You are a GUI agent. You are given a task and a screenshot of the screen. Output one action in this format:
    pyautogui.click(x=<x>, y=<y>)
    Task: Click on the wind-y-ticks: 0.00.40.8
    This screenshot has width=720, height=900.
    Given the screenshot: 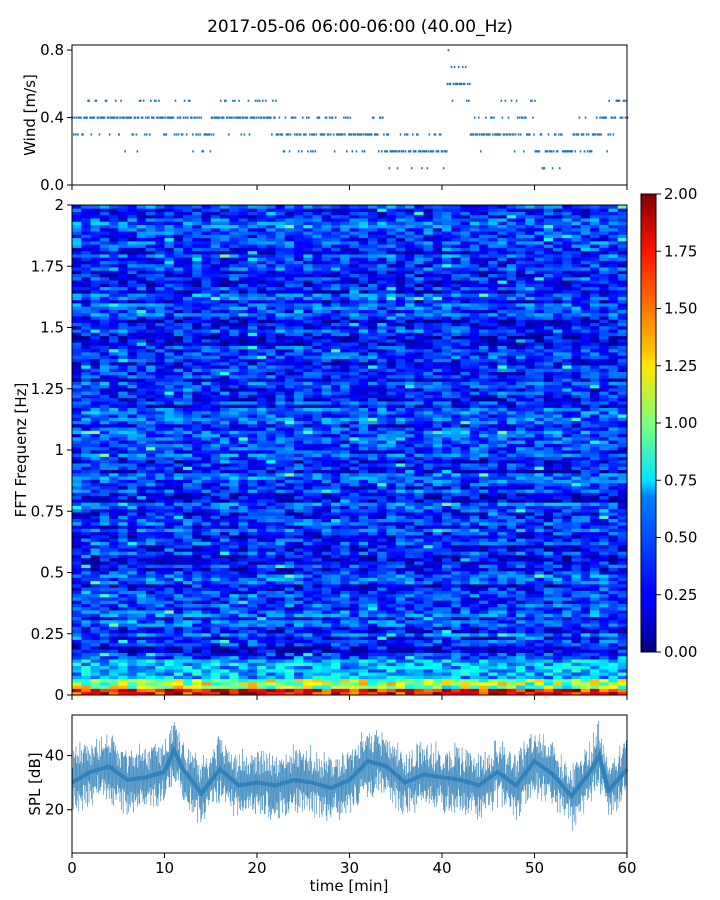 What is the action you would take?
    pyautogui.click(x=56, y=117)
    